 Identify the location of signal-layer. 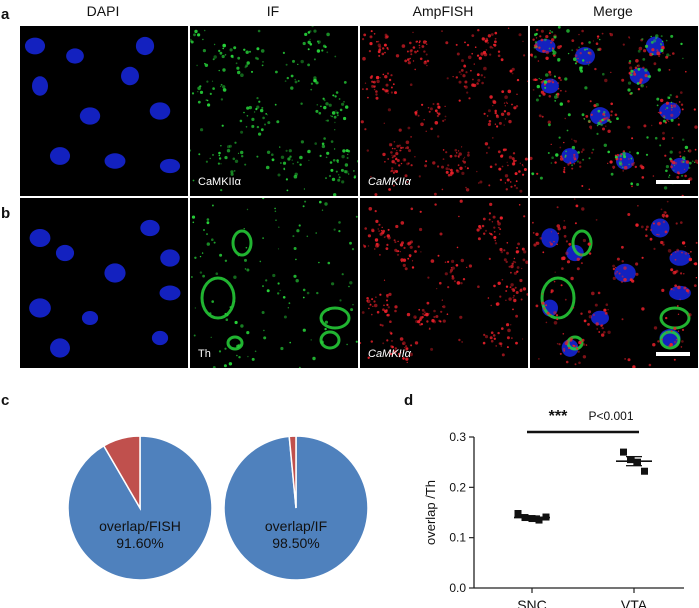
(615, 283).